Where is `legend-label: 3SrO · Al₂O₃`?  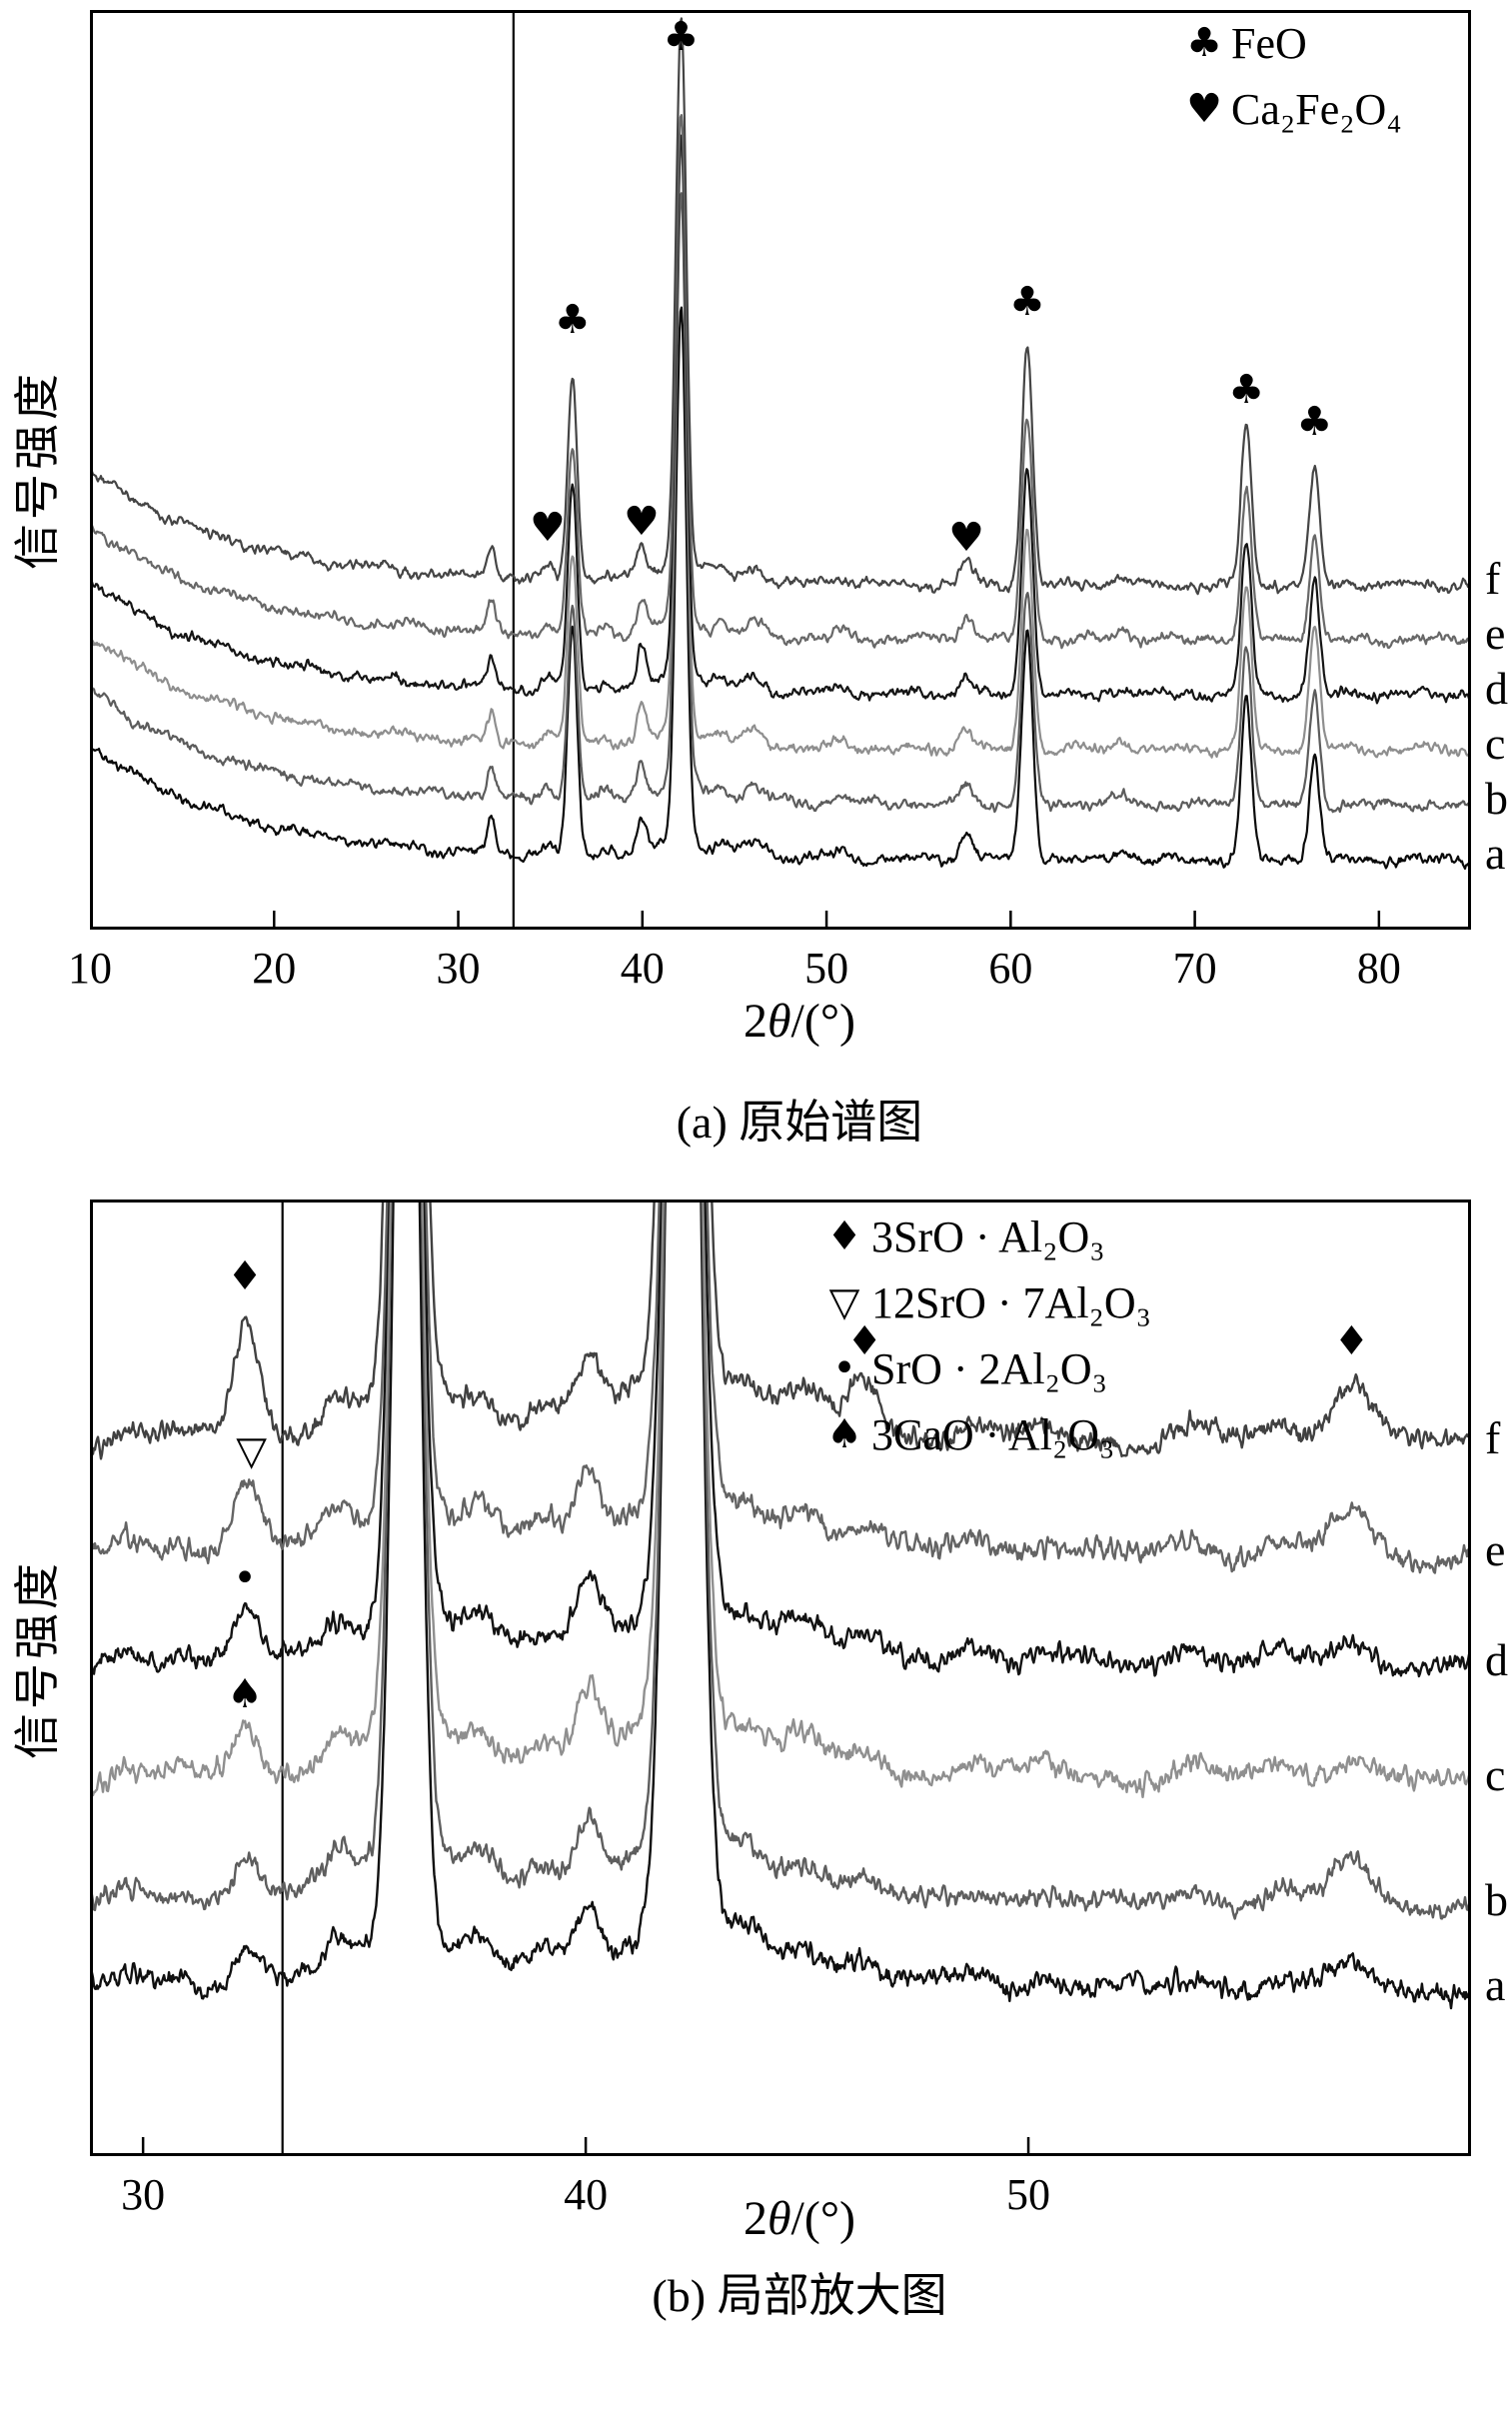 legend-label: 3SrO · Al₂O₃ is located at coordinates (988, 1236).